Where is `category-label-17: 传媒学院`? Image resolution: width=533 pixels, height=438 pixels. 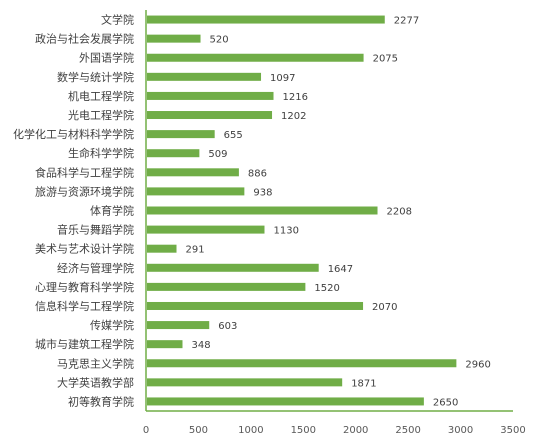 category-label-17: 传媒学院 is located at coordinates (112, 325).